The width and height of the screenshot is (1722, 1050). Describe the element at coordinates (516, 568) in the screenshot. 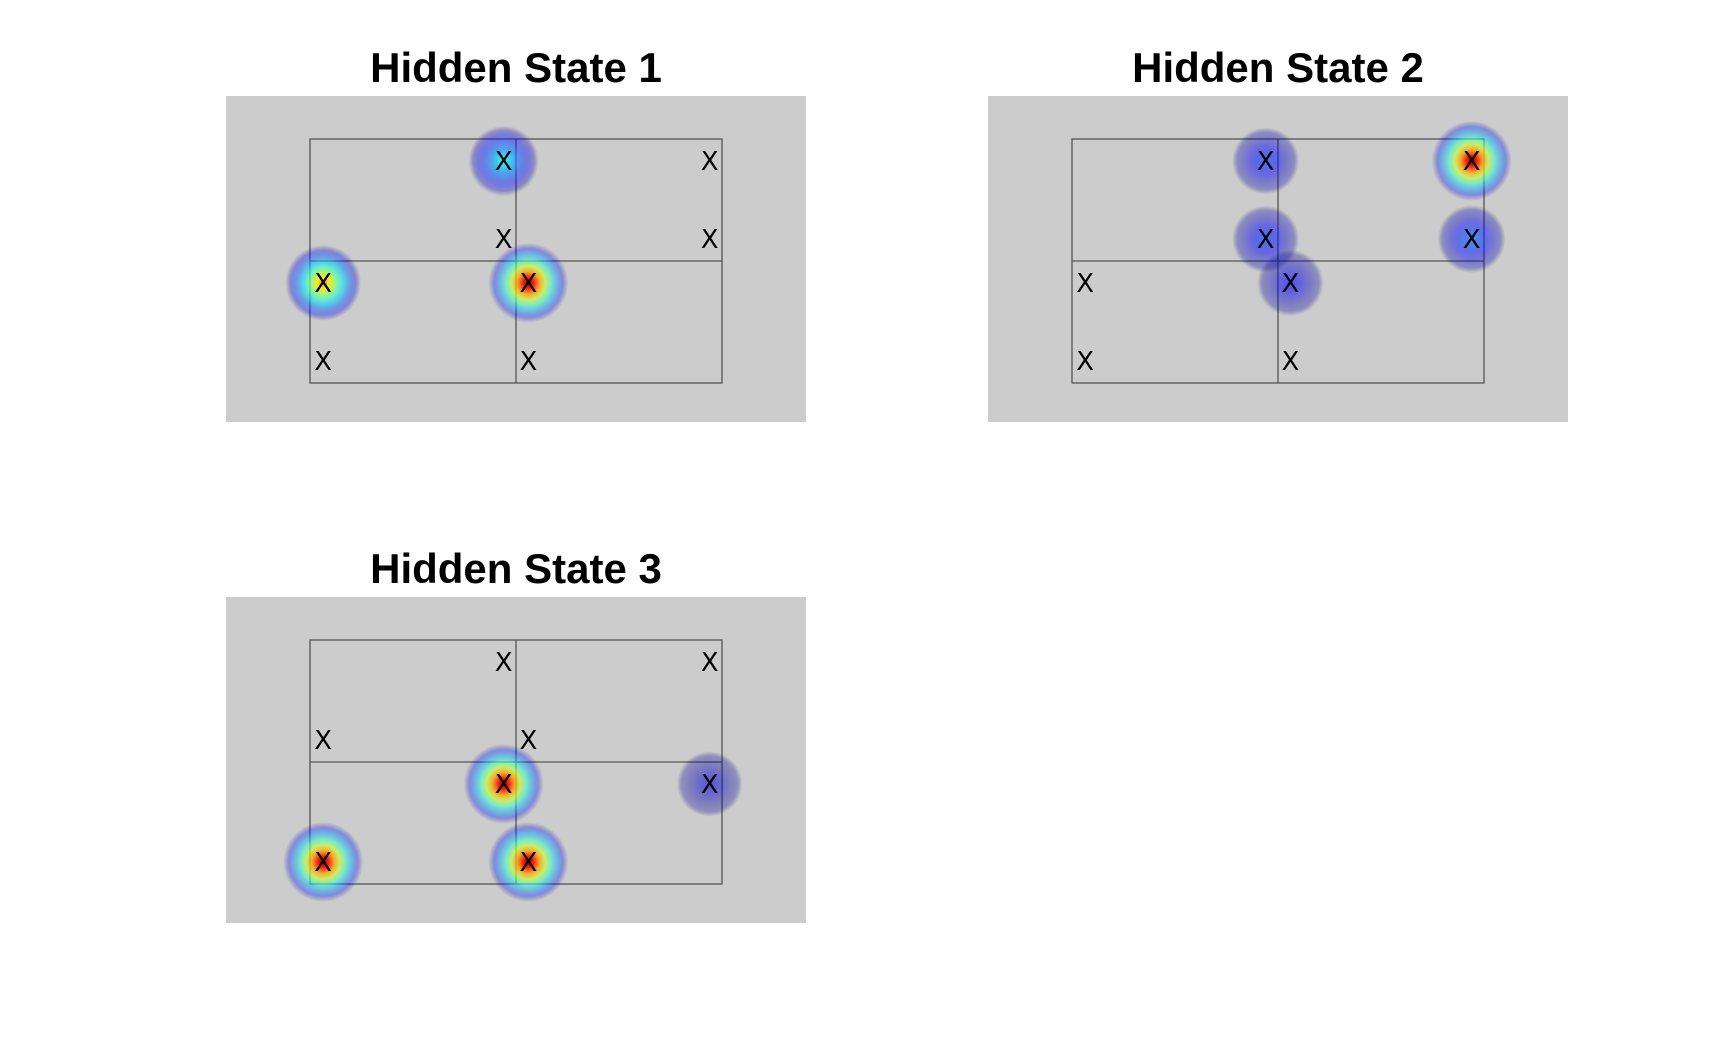

I see `panel-title: Hidden State 3` at that location.